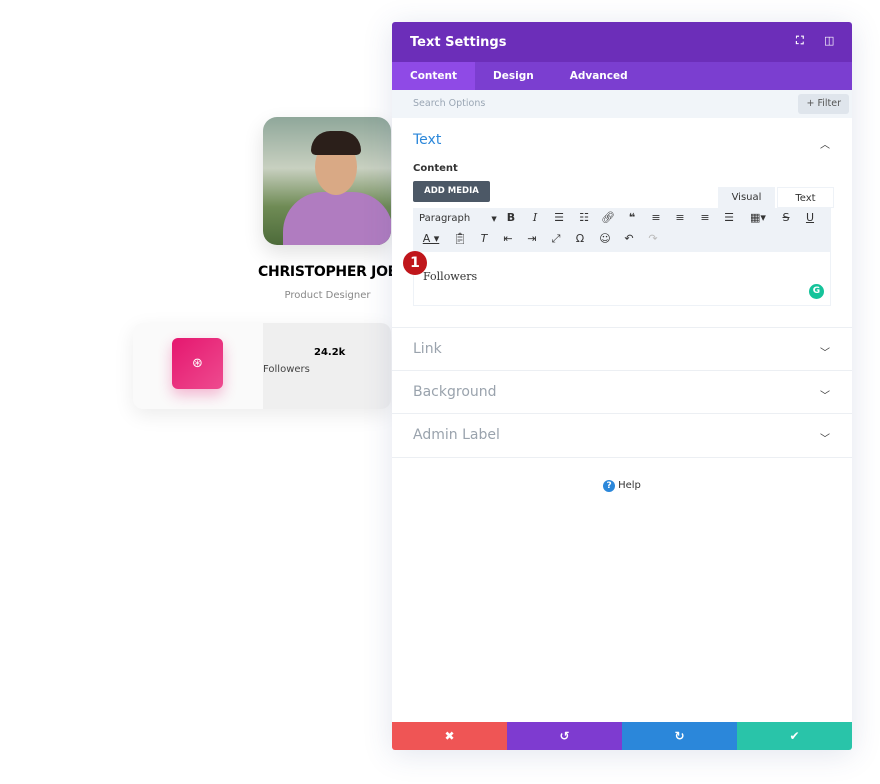  I want to click on help-icon: ?, so click(609, 486).